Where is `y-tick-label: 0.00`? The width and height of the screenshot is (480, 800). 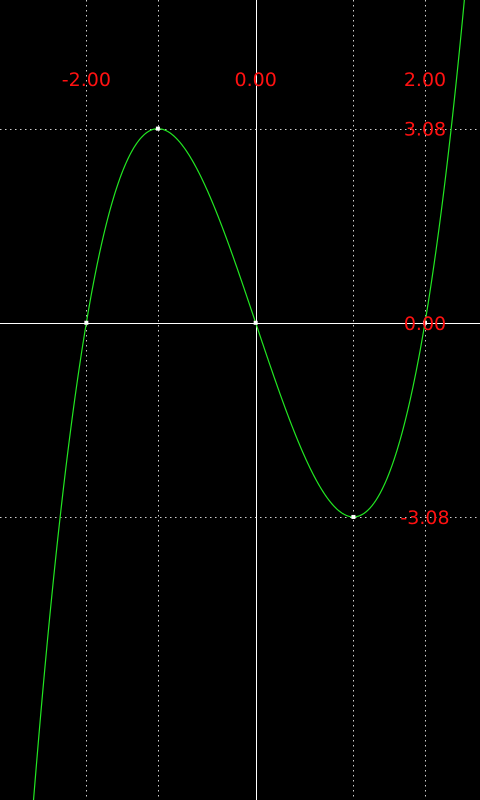 y-tick-label: 0.00 is located at coordinates (425, 324).